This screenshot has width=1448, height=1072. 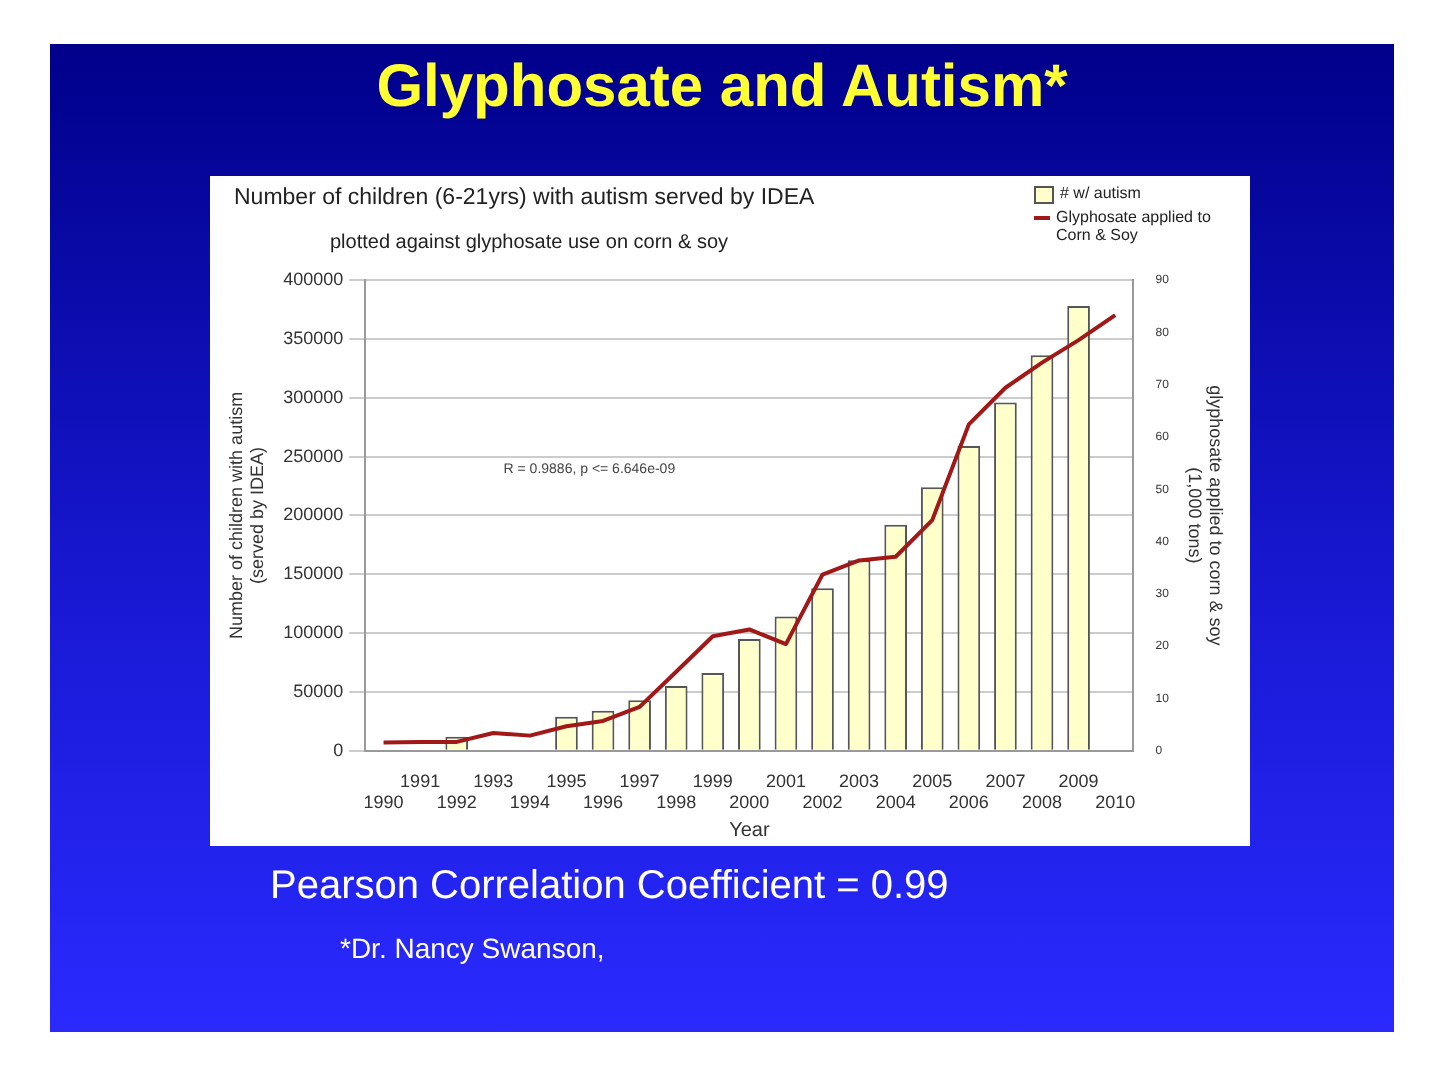 What do you see at coordinates (968, 802) in the screenshot?
I see `x-tick-label: 2006` at bounding box center [968, 802].